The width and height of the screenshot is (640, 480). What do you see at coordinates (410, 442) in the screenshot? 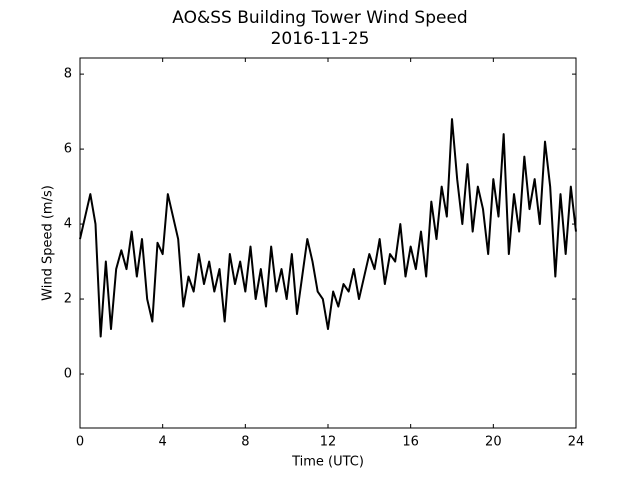
I see `x-tick-label: 16` at bounding box center [410, 442].